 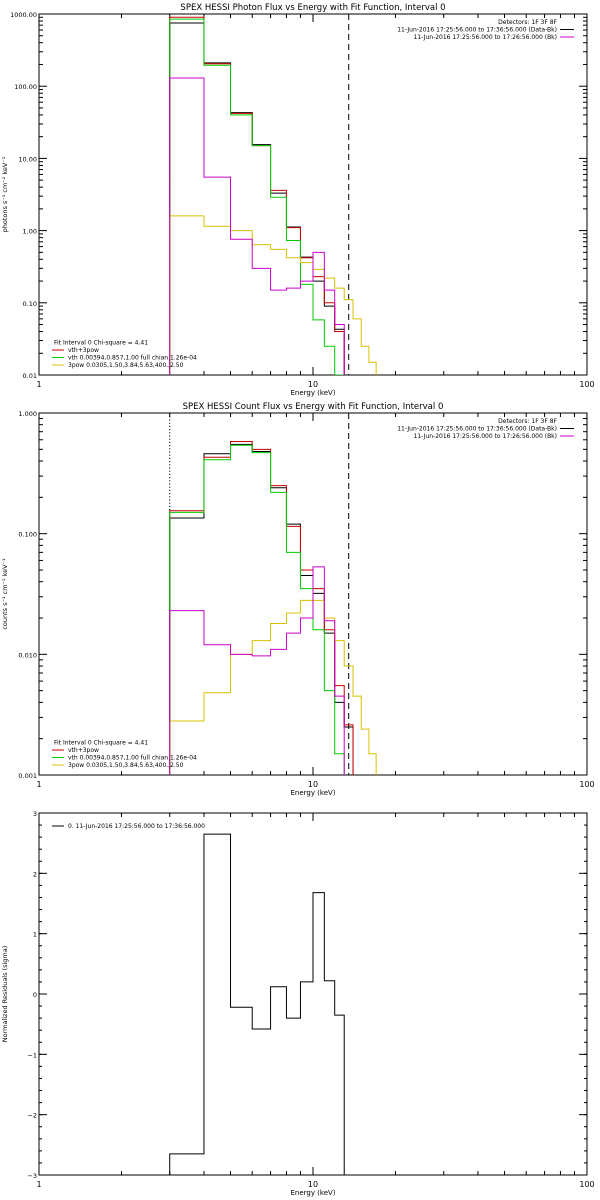 What do you see at coordinates (35, 935) in the screenshot?
I see `y-tick-label: 1` at bounding box center [35, 935].